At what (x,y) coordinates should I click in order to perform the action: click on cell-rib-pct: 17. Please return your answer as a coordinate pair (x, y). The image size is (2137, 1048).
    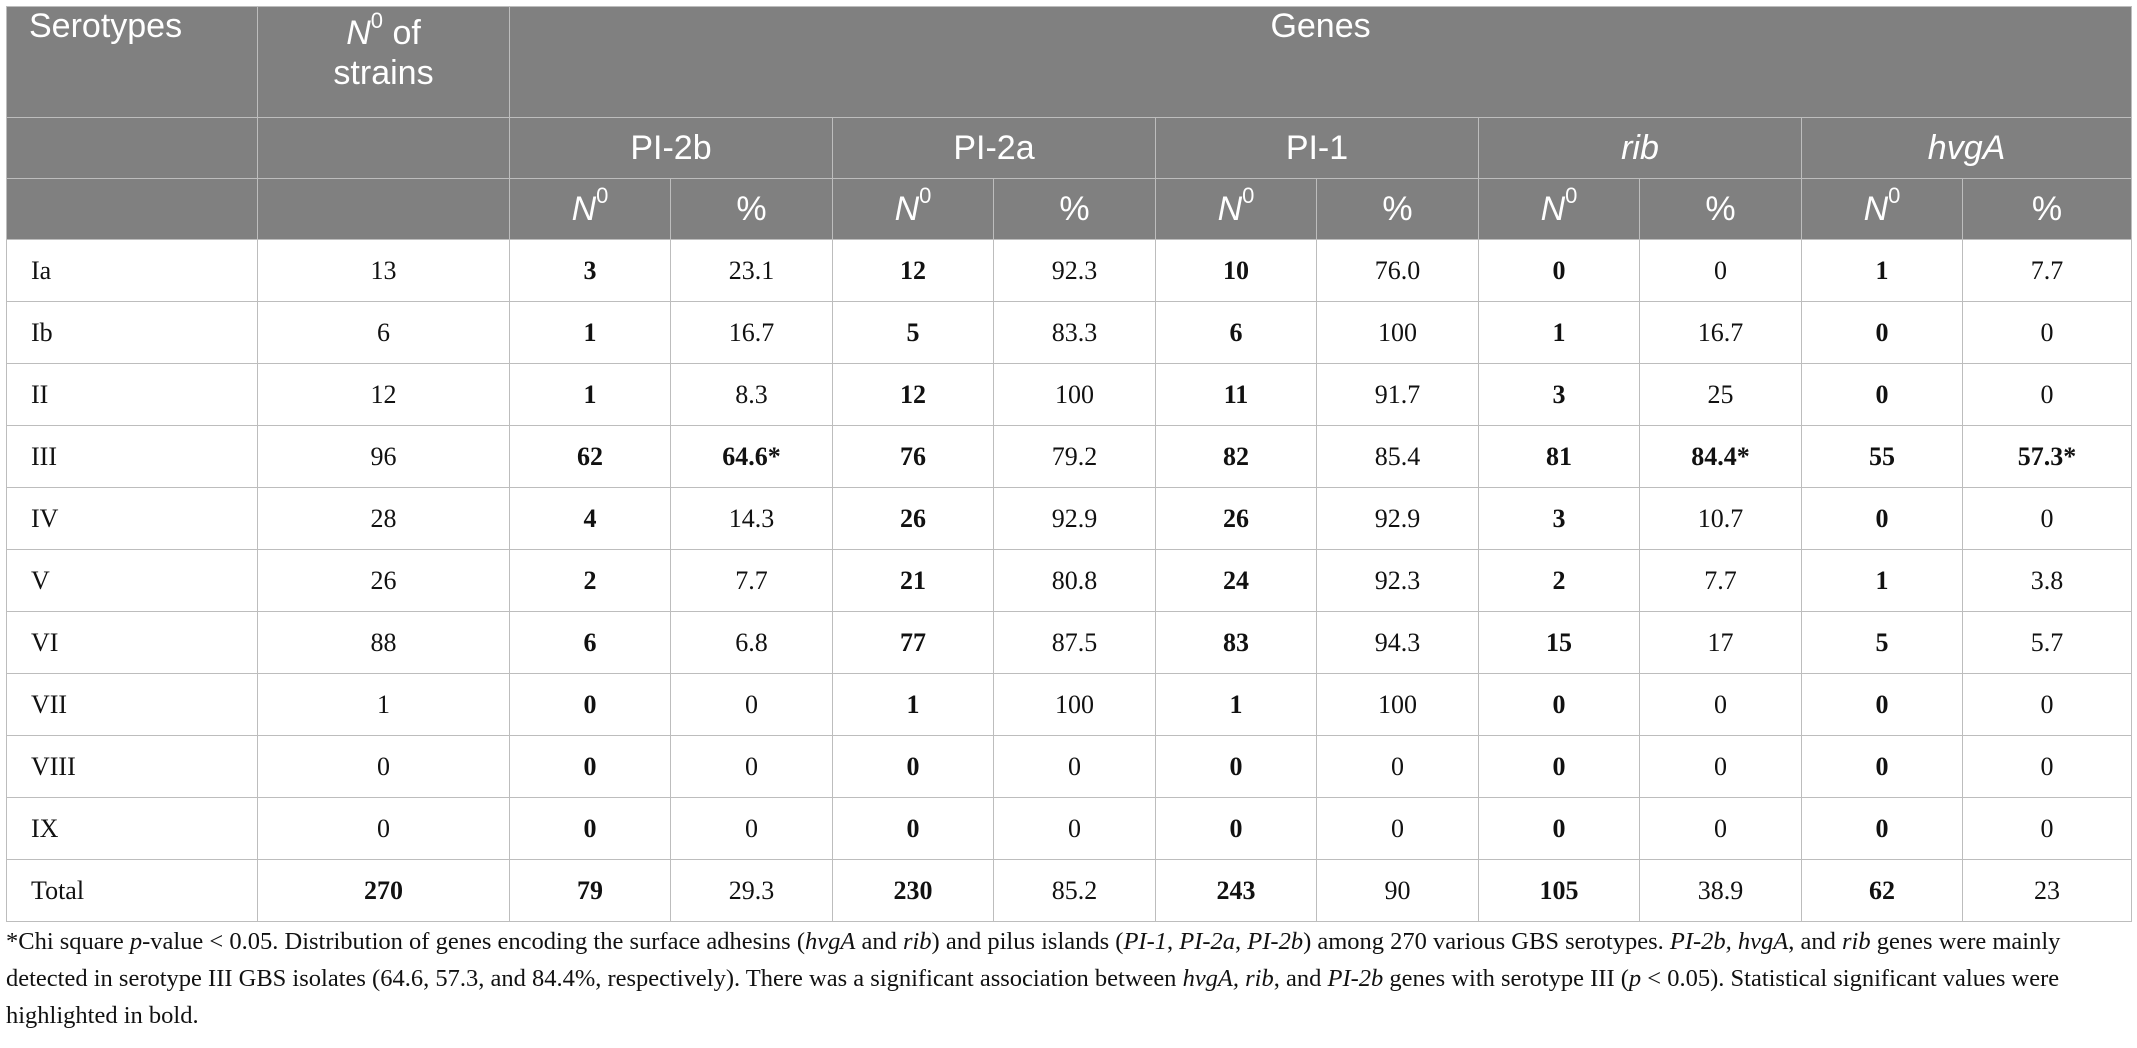
    Looking at the image, I should click on (1720, 642).